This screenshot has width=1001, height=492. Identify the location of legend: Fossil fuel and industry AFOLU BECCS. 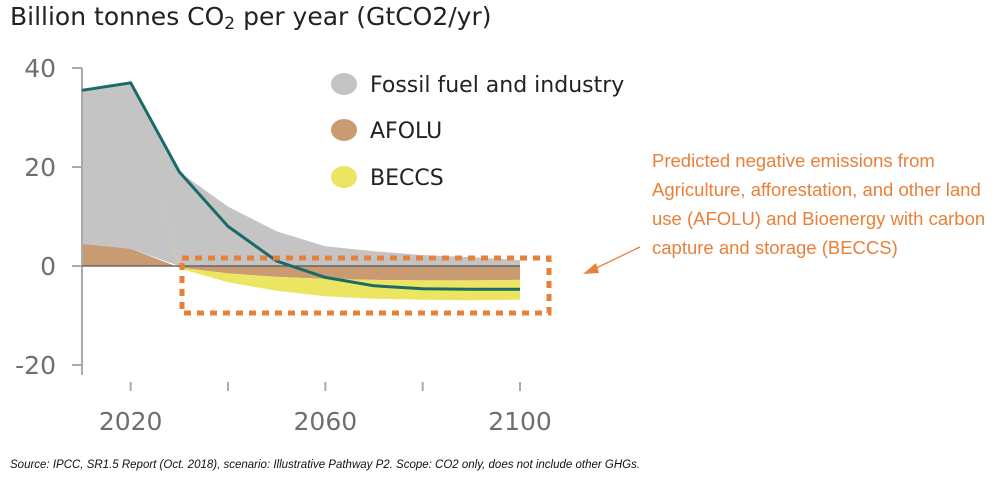
(477, 132).